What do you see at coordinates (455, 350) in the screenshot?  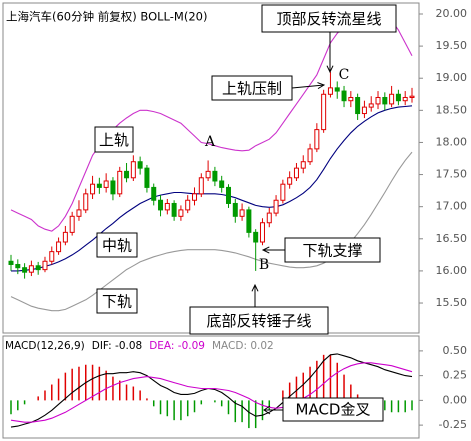 I see `y-tick-label: 0.50` at bounding box center [455, 350].